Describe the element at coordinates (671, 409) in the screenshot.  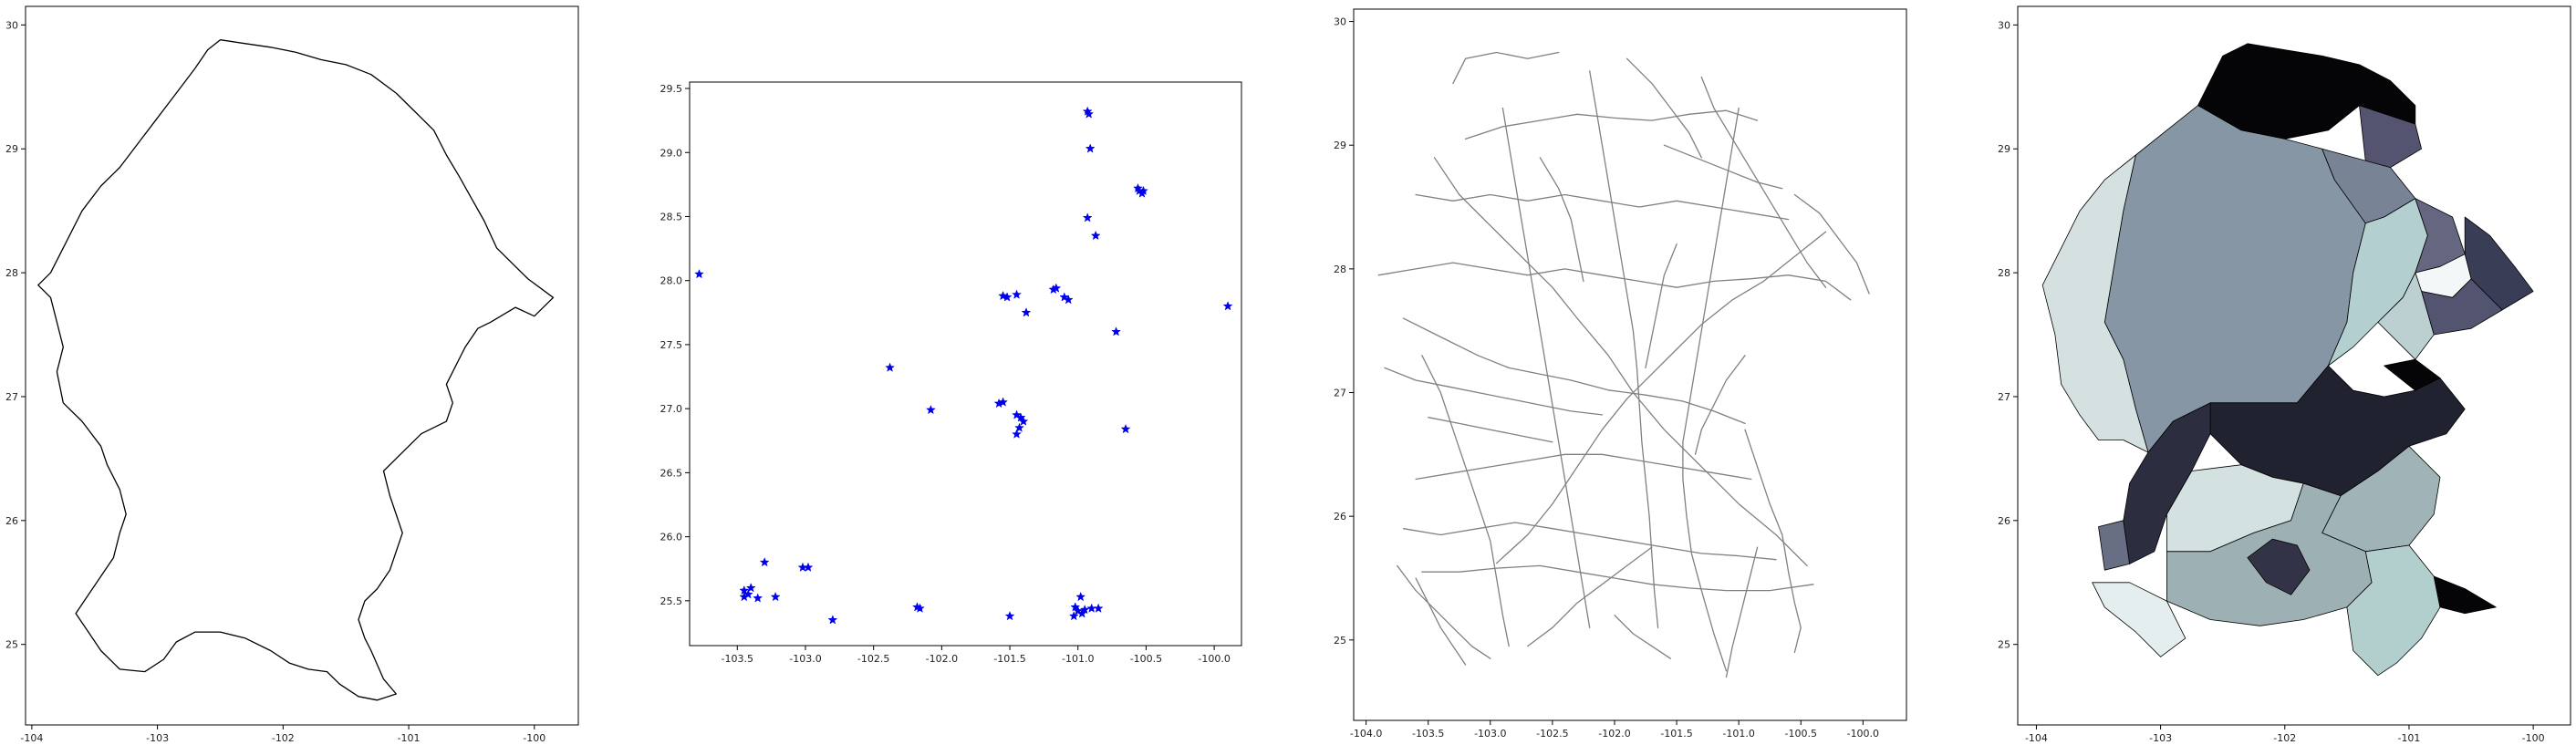
I see `y-tick-label: 27.0` at that location.